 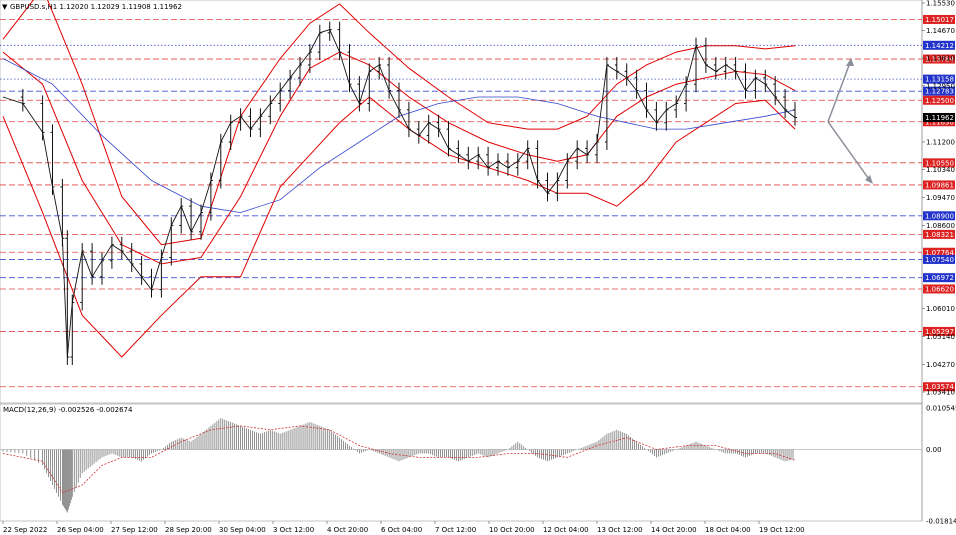 What do you see at coordinates (940, 226) in the screenshot?
I see `price-tick-label: 1.08600` at bounding box center [940, 226].